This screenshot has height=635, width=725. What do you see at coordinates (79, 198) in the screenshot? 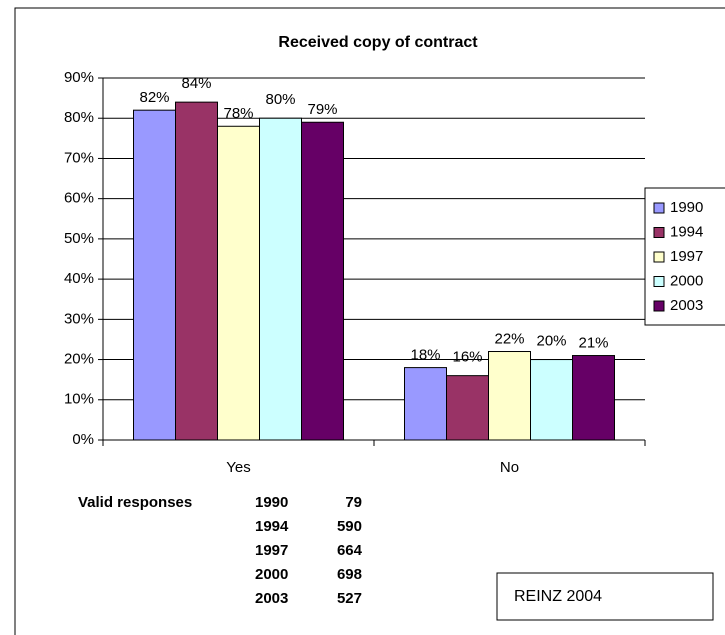
I see `y-tick-label: 60%` at bounding box center [79, 198].